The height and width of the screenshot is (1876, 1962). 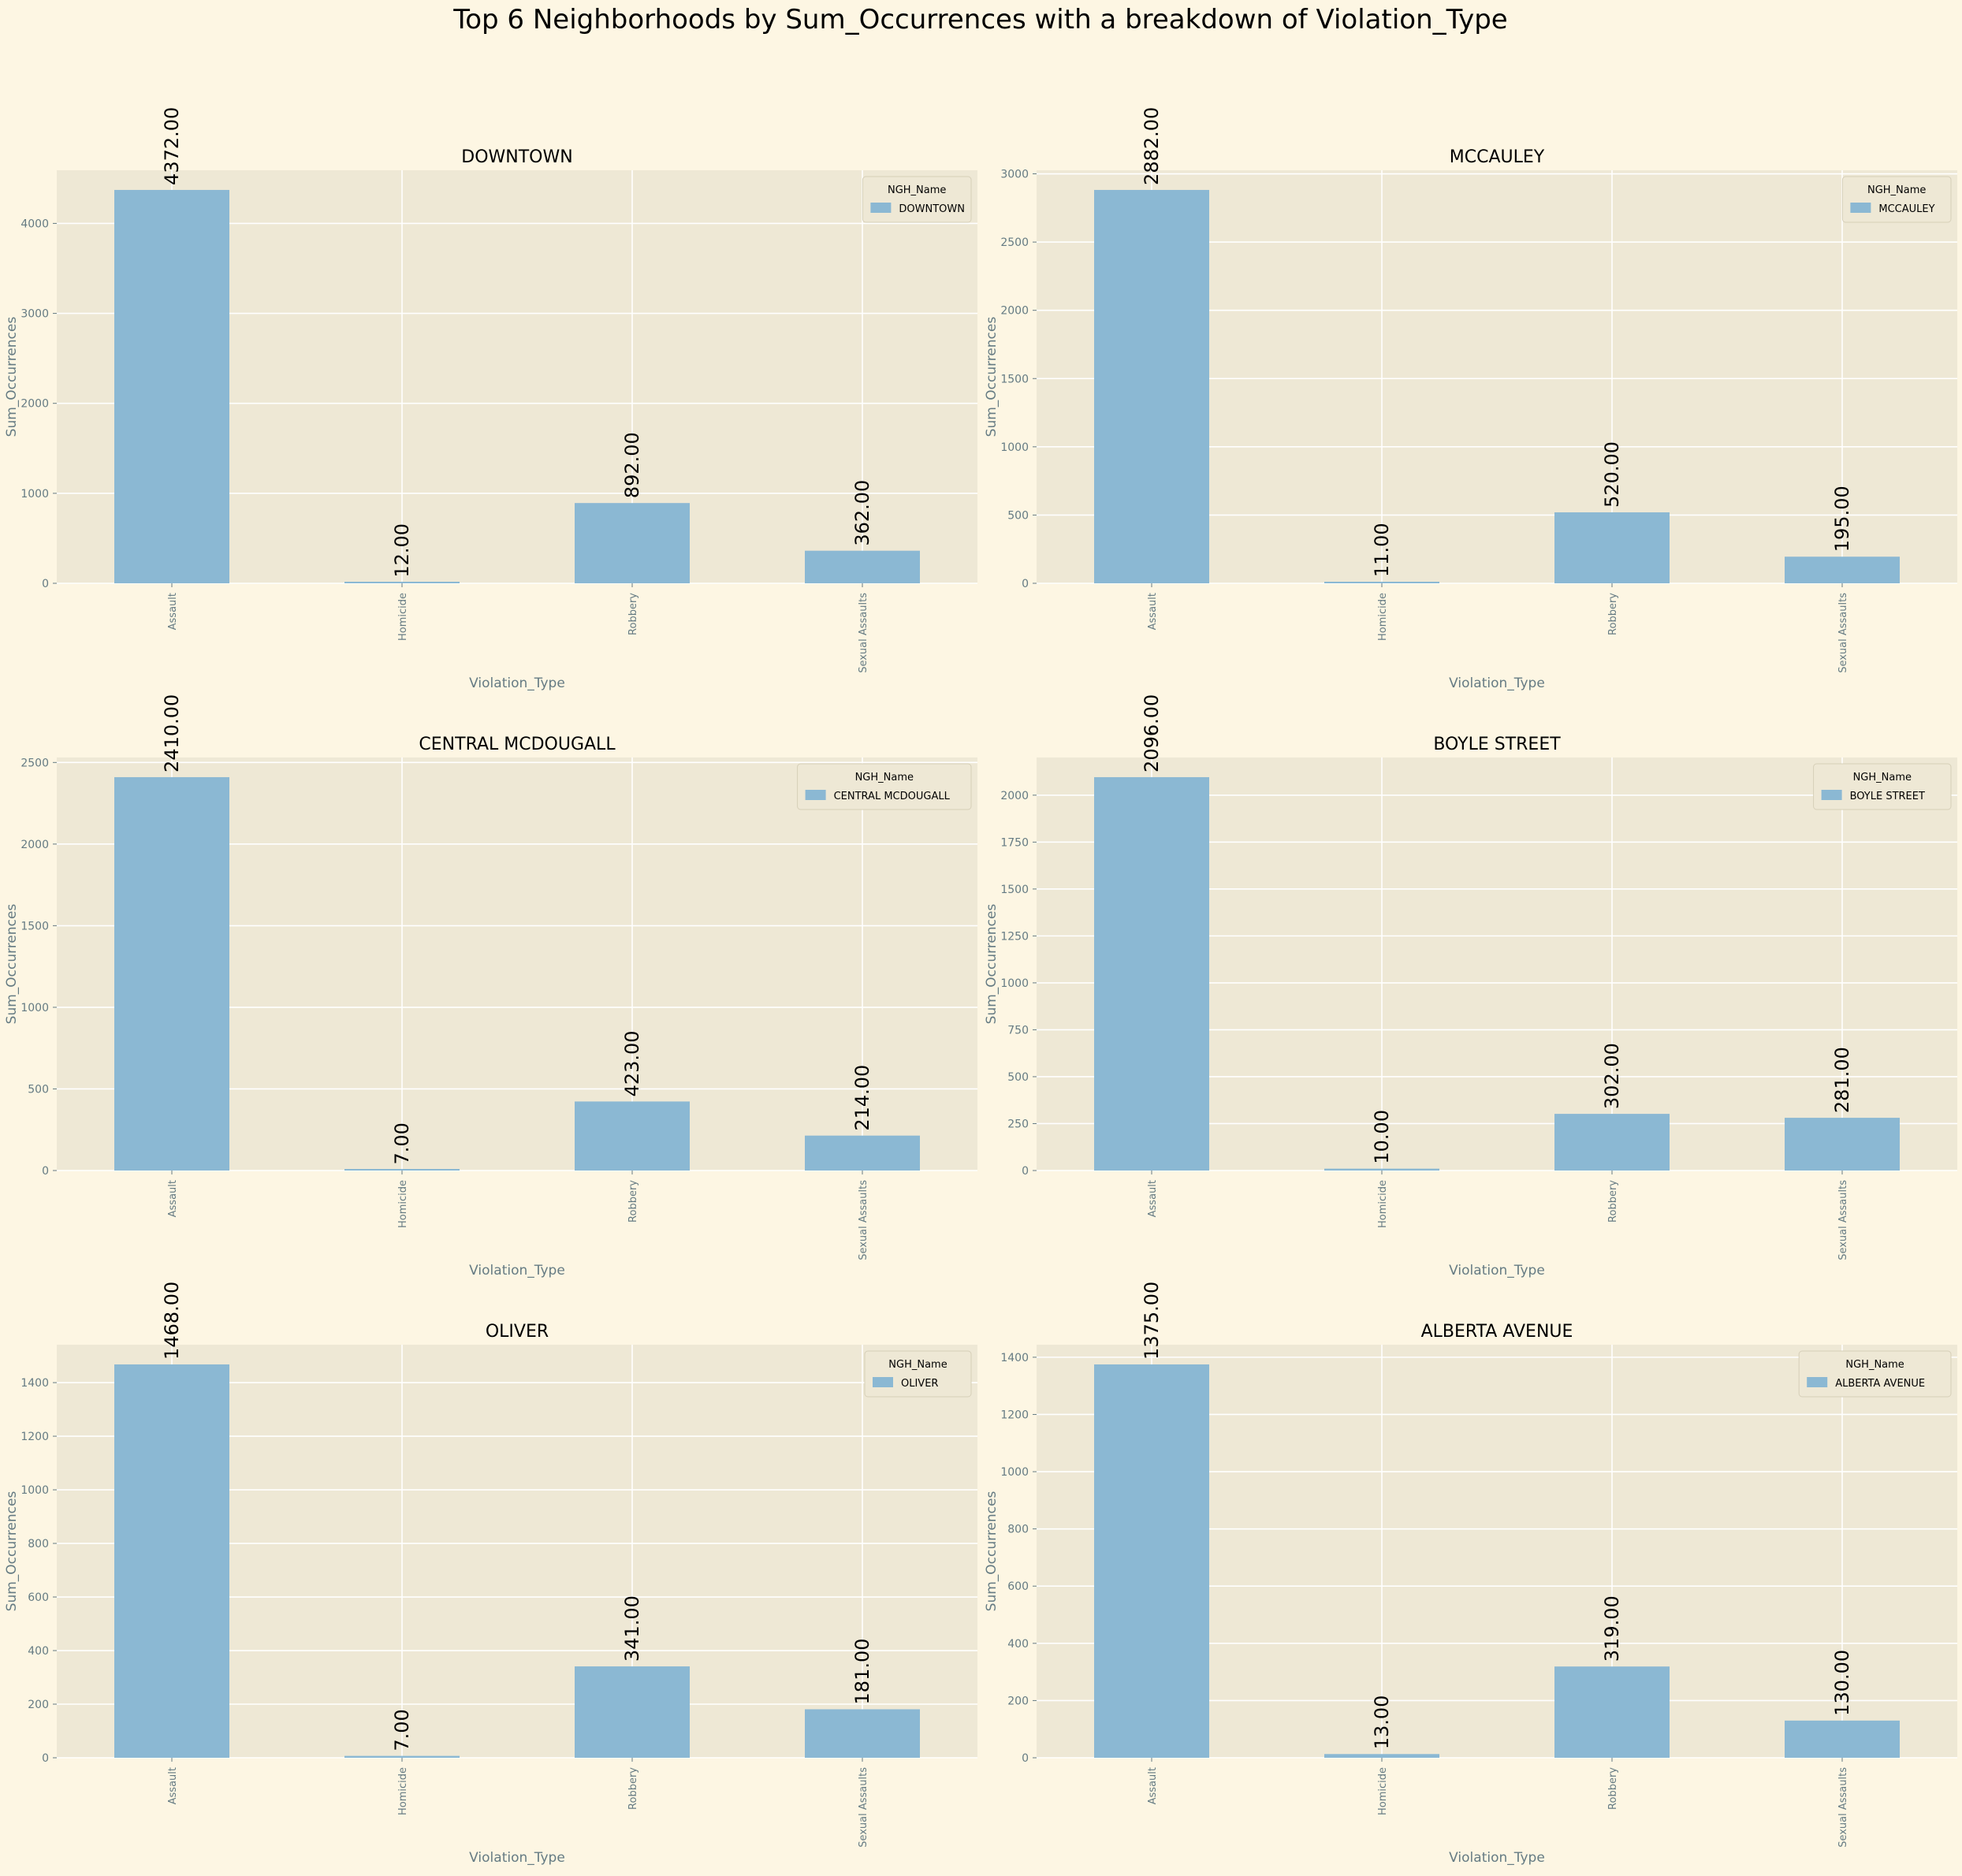 What do you see at coordinates (1382, 550) in the screenshot?
I see `data-label: 11.00` at bounding box center [1382, 550].